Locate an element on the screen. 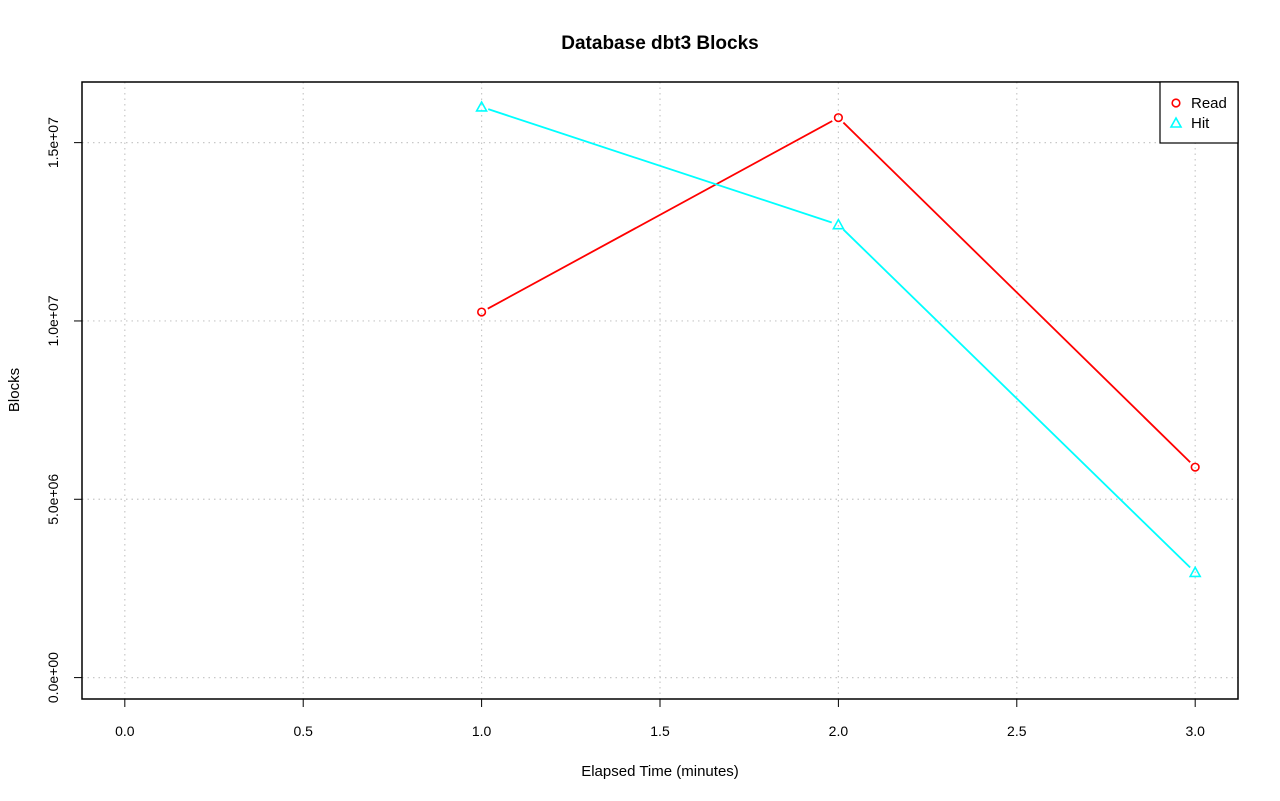  legend: Read Hit is located at coordinates (1199, 112).